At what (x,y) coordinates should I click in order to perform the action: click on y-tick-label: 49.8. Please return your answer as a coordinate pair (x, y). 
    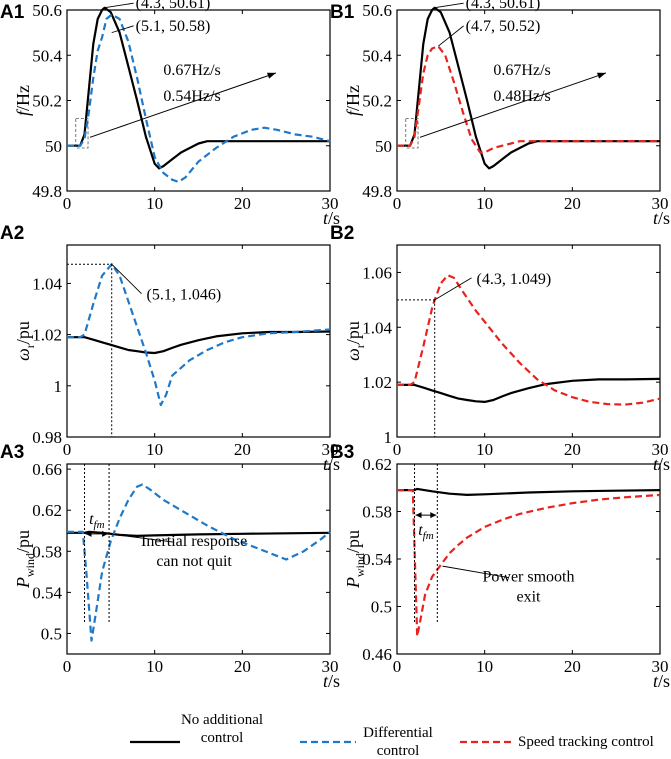
    Looking at the image, I should click on (47, 191).